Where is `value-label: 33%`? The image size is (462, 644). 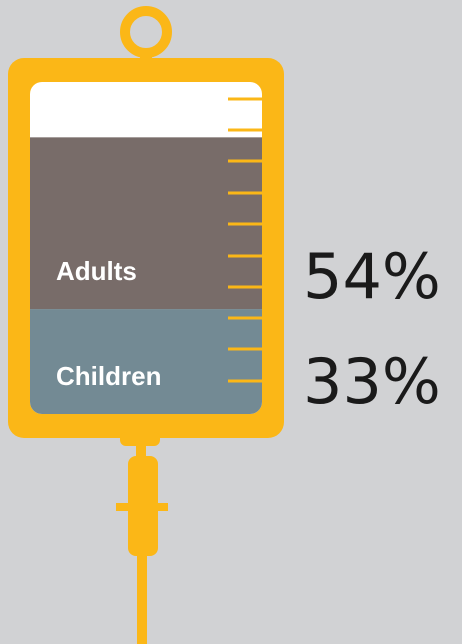
value-label: 33% is located at coordinates (372, 381).